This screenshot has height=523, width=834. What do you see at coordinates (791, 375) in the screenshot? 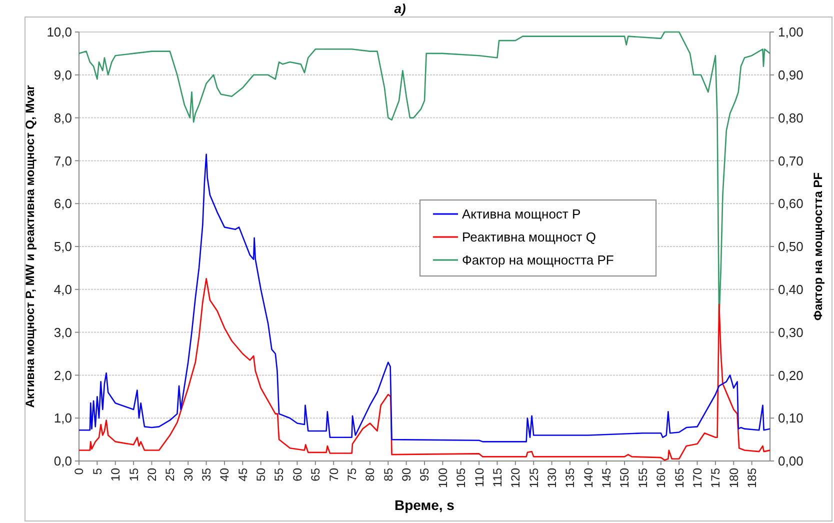
I see `y2-tick-label: 0,20` at bounding box center [791, 375].